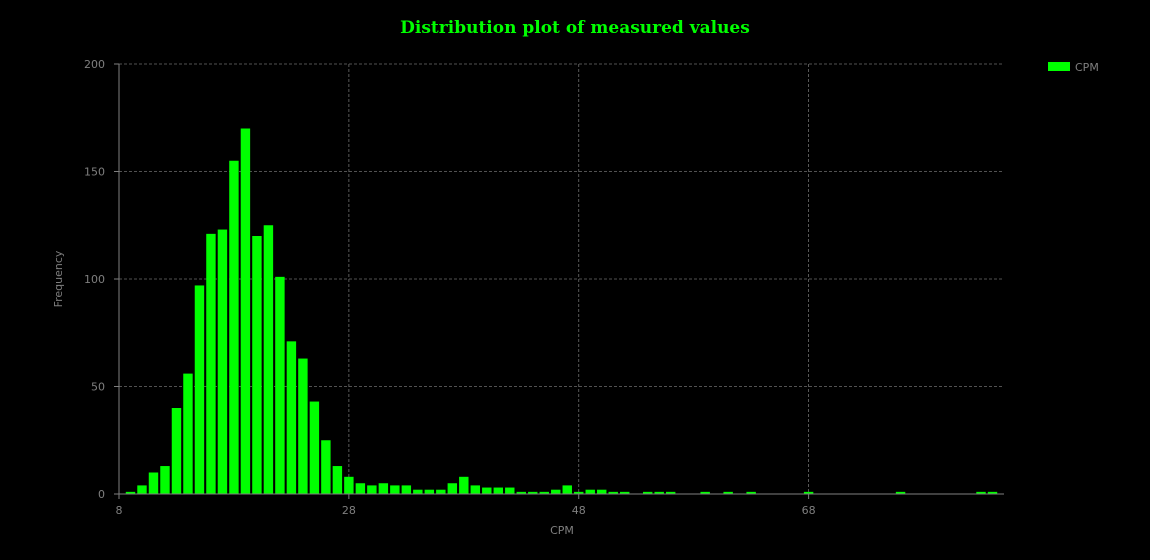 The height and width of the screenshot is (560, 1150). Describe the element at coordinates (349, 510) in the screenshot. I see `x-tick-label: 28` at that location.